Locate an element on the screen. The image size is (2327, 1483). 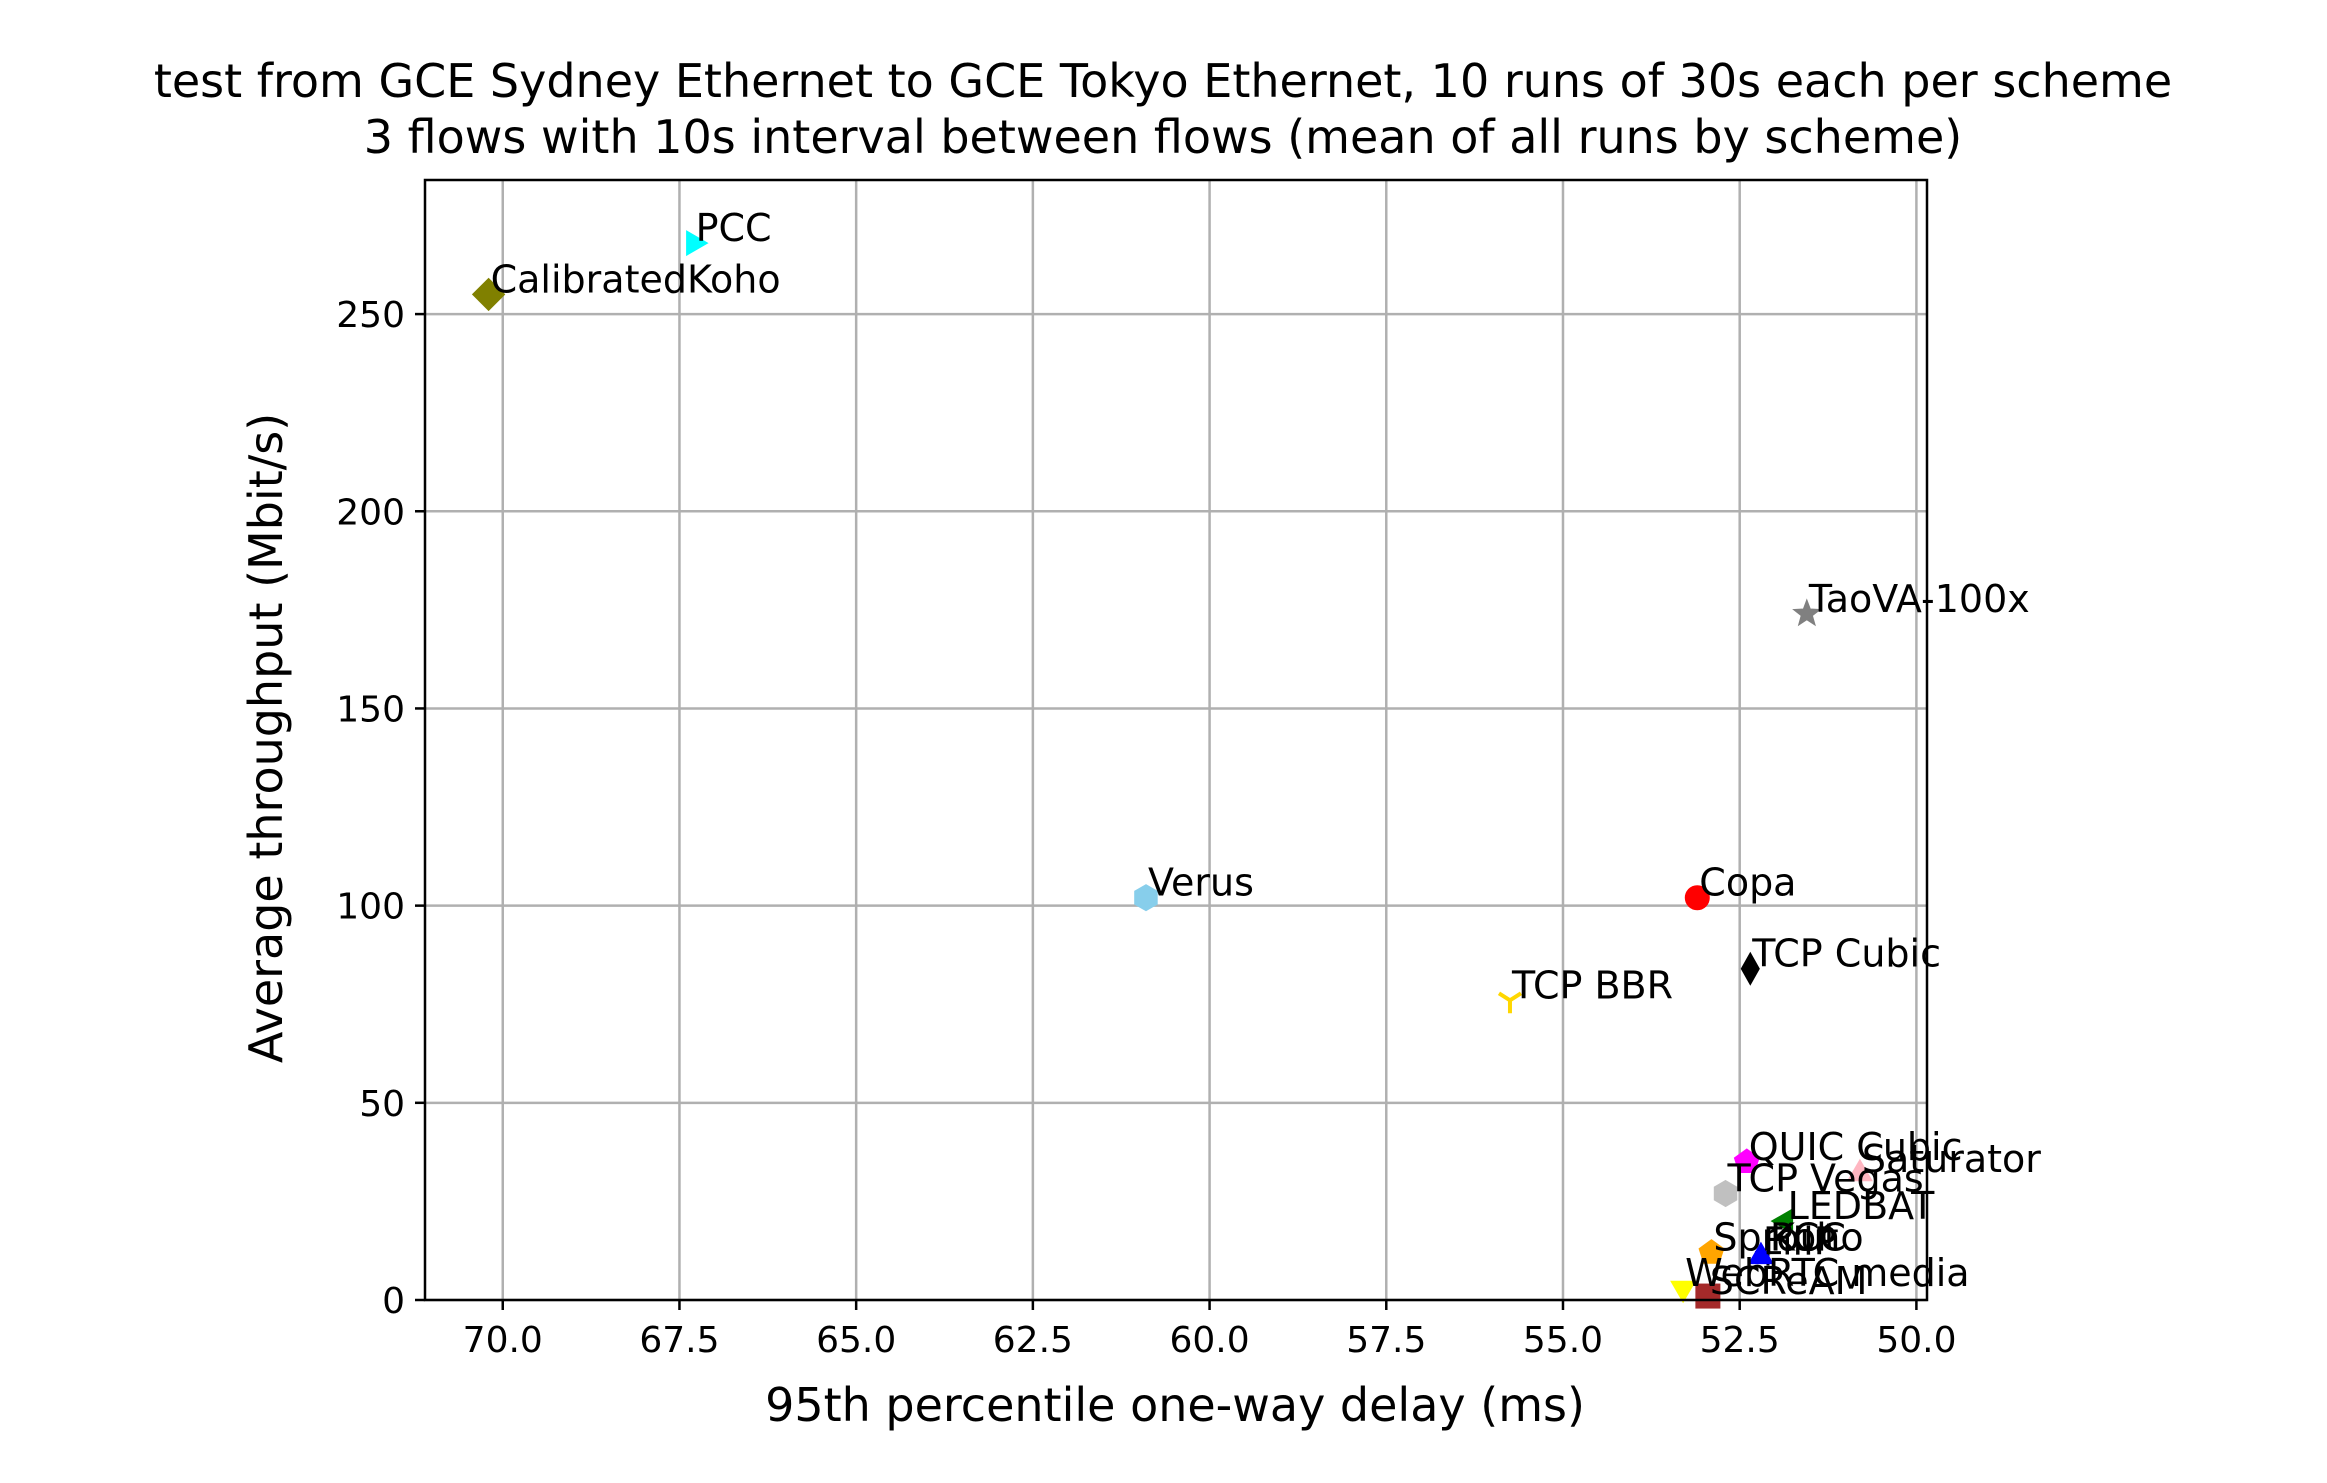
point-label: SCReAM is located at coordinates (1789, 1281).